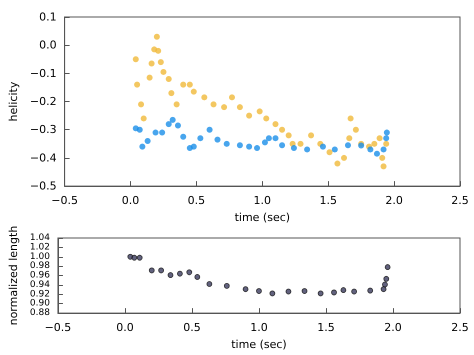 The height and width of the screenshot is (355, 474). What do you see at coordinates (40, 247) in the screenshot?
I see `y-tick-label: 1.02` at bounding box center [40, 247].